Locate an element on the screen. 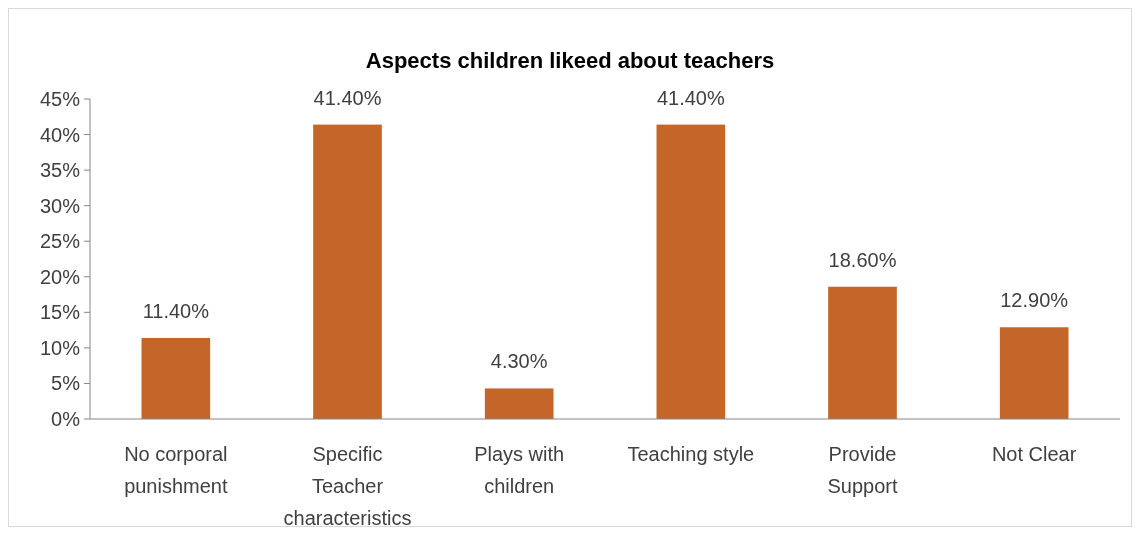 The image size is (1140, 535). data-label: 11.40% is located at coordinates (176, 310).